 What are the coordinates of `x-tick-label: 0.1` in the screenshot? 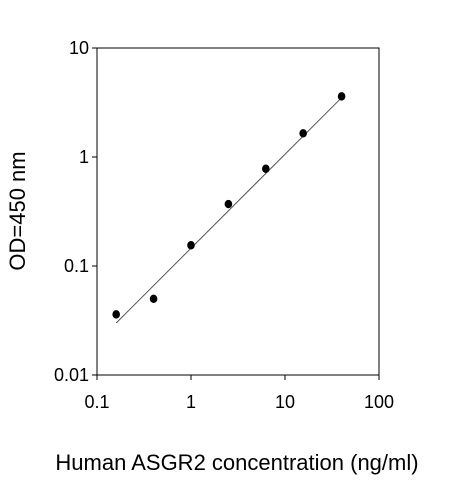 It's located at (96, 402).